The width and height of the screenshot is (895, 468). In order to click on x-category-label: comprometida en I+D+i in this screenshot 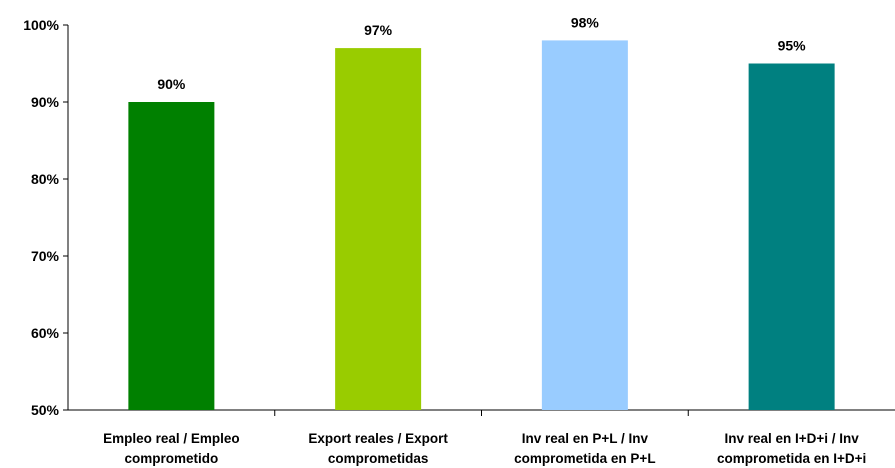, I will do `click(791, 458)`.